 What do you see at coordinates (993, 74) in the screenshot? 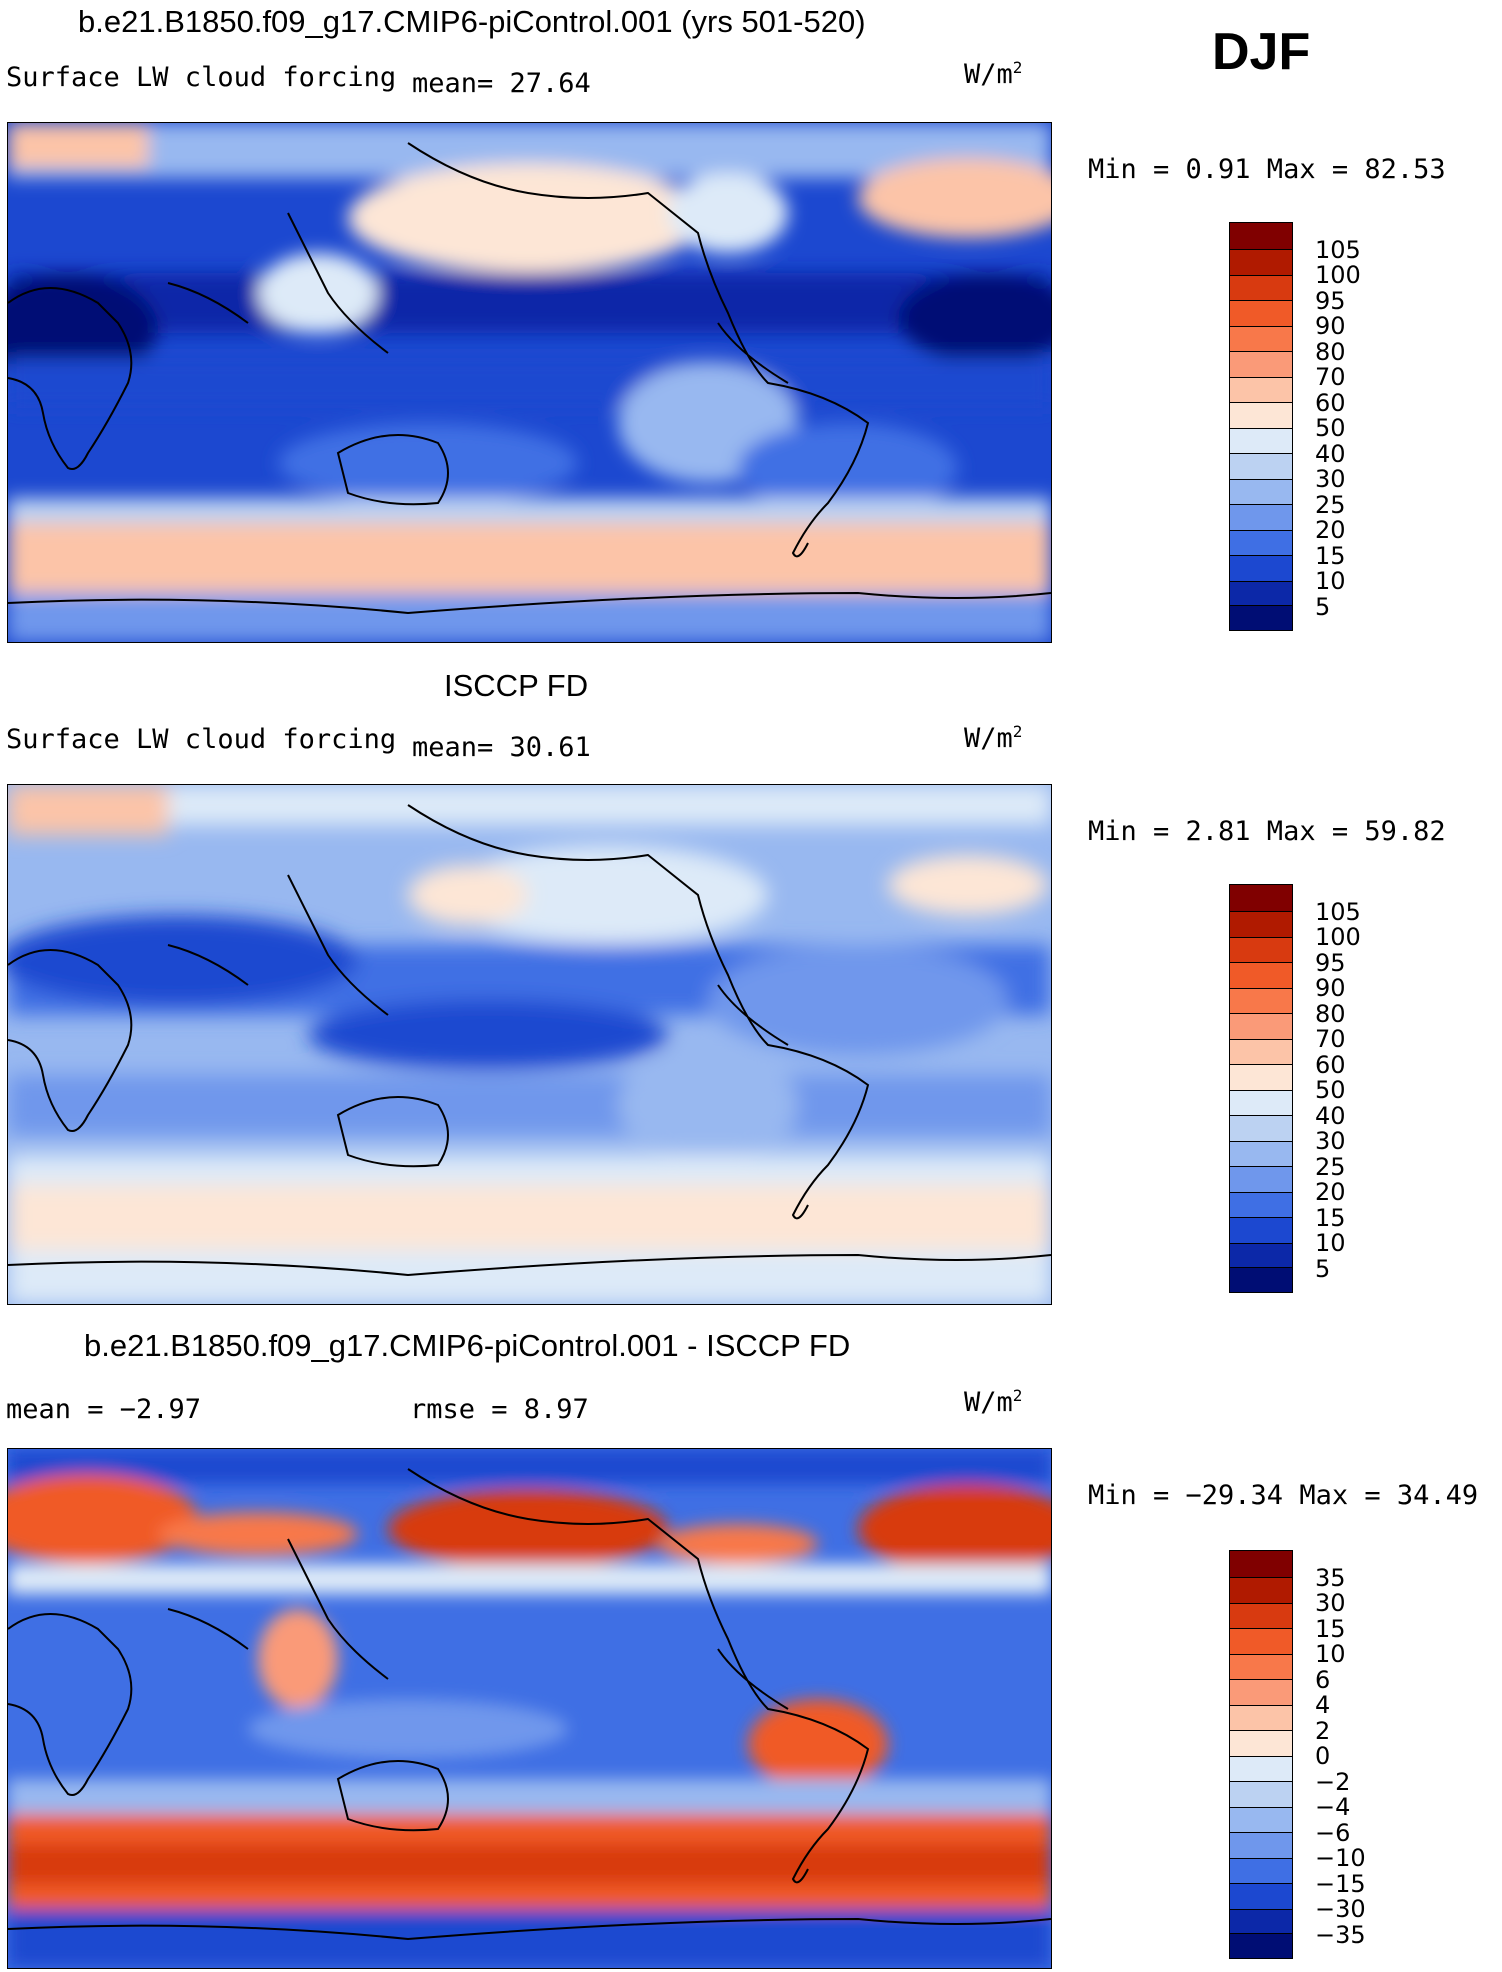
I see `panel1-units: W/m2` at bounding box center [993, 74].